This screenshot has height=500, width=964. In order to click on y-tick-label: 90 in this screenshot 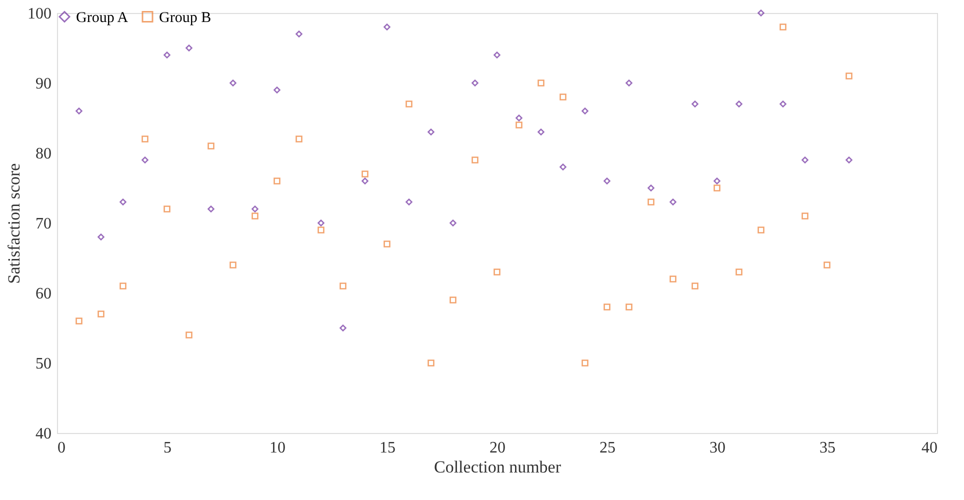, I will do `click(44, 84)`.